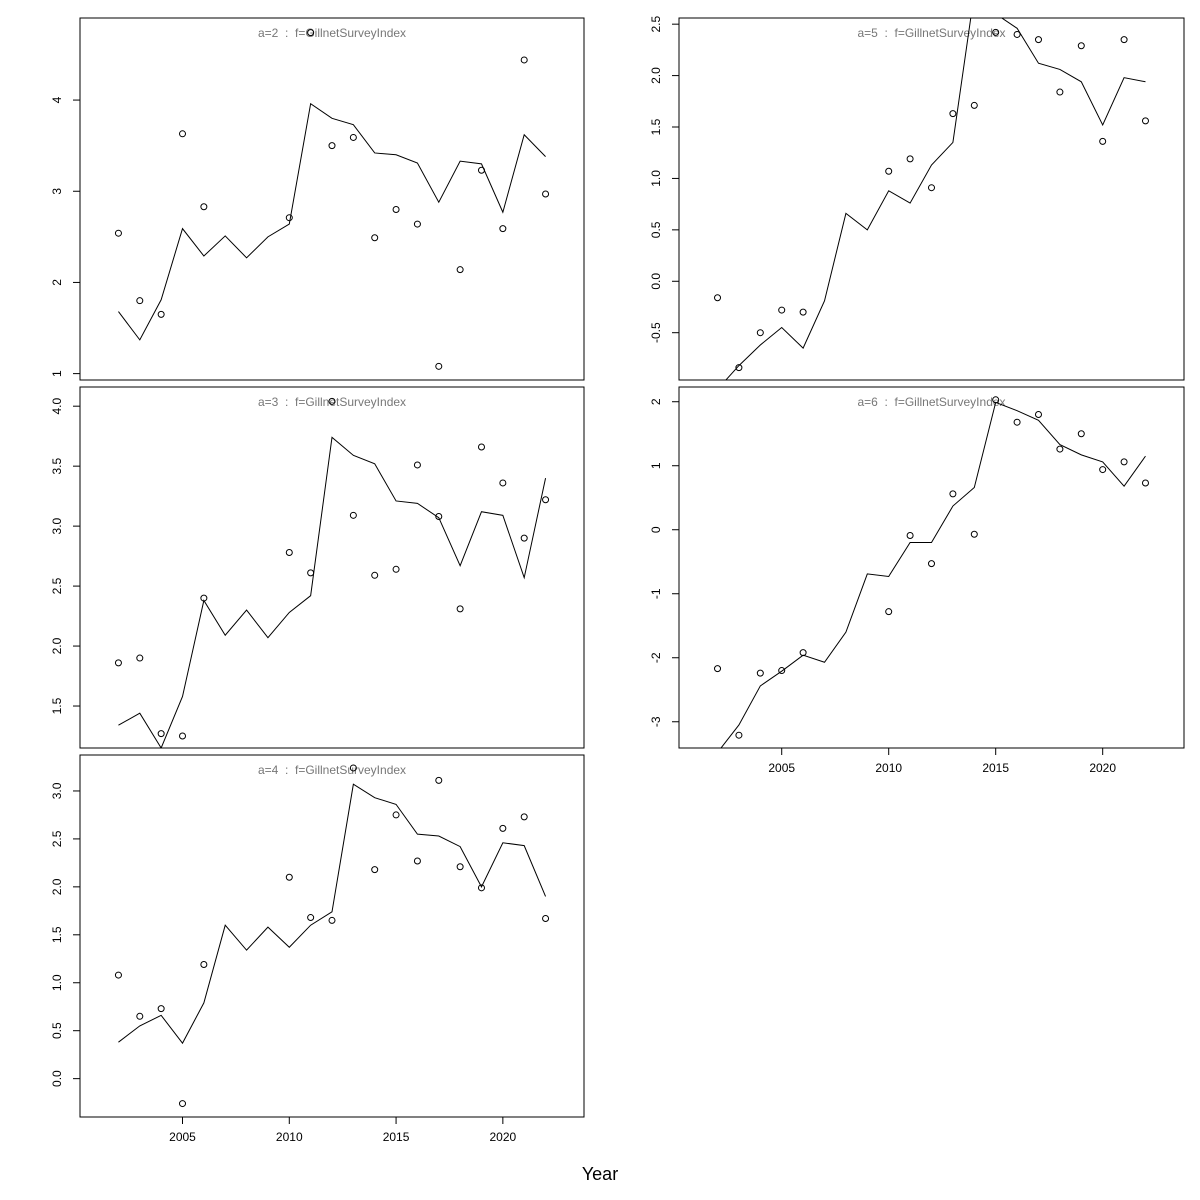 Image resolution: width=1200 pixels, height=1200 pixels. What do you see at coordinates (57, 1078) in the screenshot?
I see `y-tick-label: 0.0` at bounding box center [57, 1078].